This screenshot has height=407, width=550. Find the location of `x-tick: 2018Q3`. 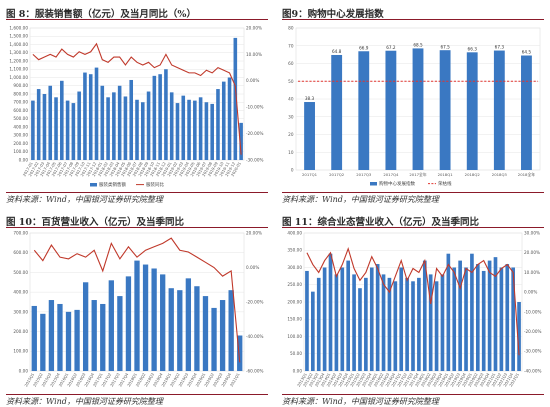

x-tick: 2018Q3 is located at coordinates (500, 174).